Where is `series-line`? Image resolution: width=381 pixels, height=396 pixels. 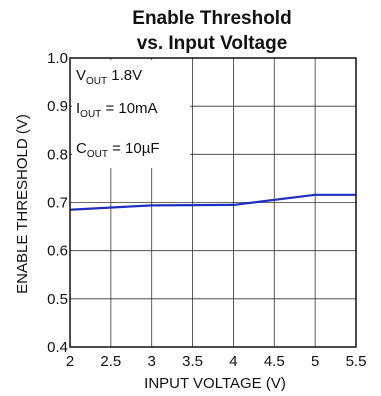 series-line is located at coordinates (212, 202).